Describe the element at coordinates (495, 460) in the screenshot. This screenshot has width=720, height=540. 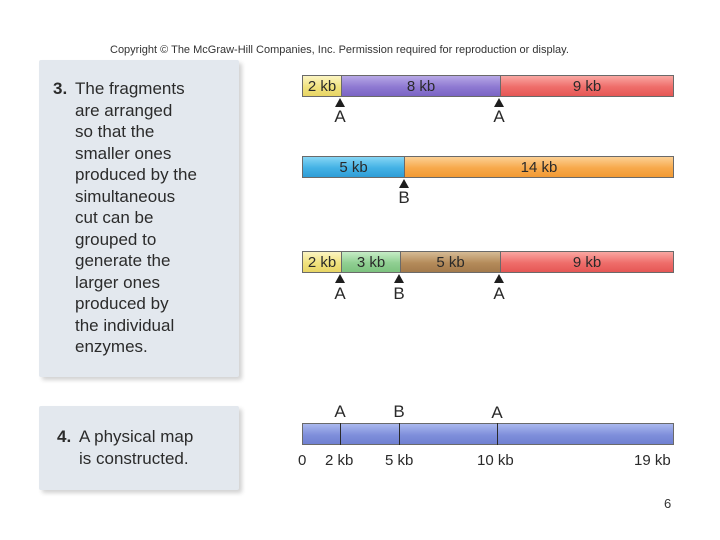
I see `map-position-label: 10 kb` at that location.